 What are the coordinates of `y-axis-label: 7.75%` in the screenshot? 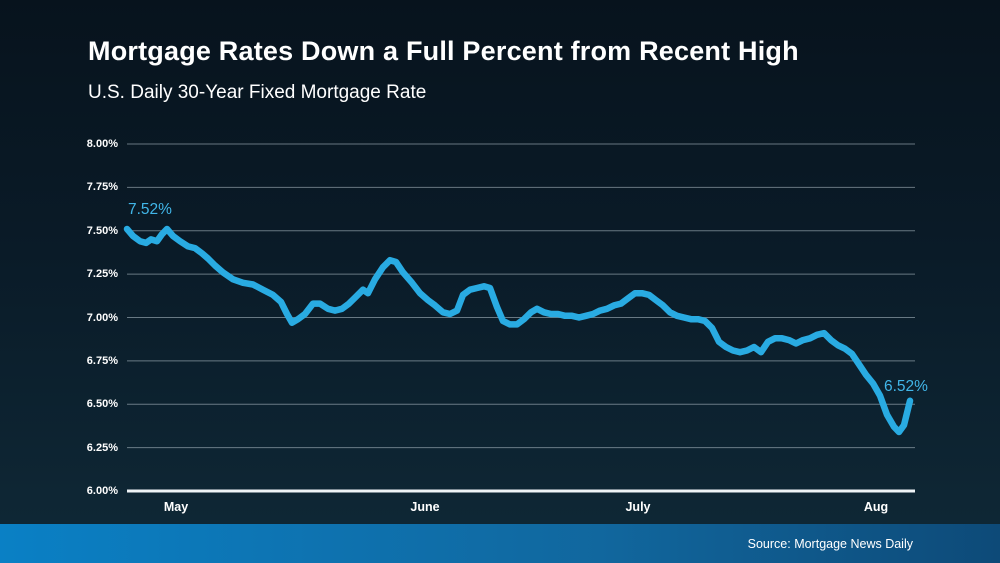 It's located at (102, 187).